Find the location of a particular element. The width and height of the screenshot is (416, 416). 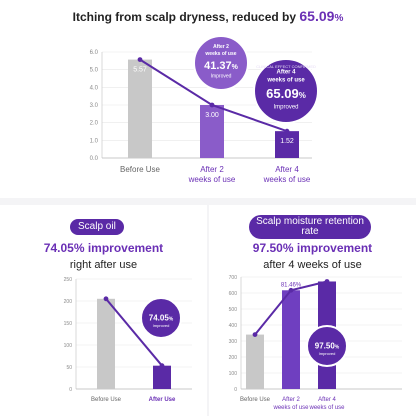

callout-2-weeks: After 2 weeks of use 41.37% Improved is located at coordinates (221, 63).